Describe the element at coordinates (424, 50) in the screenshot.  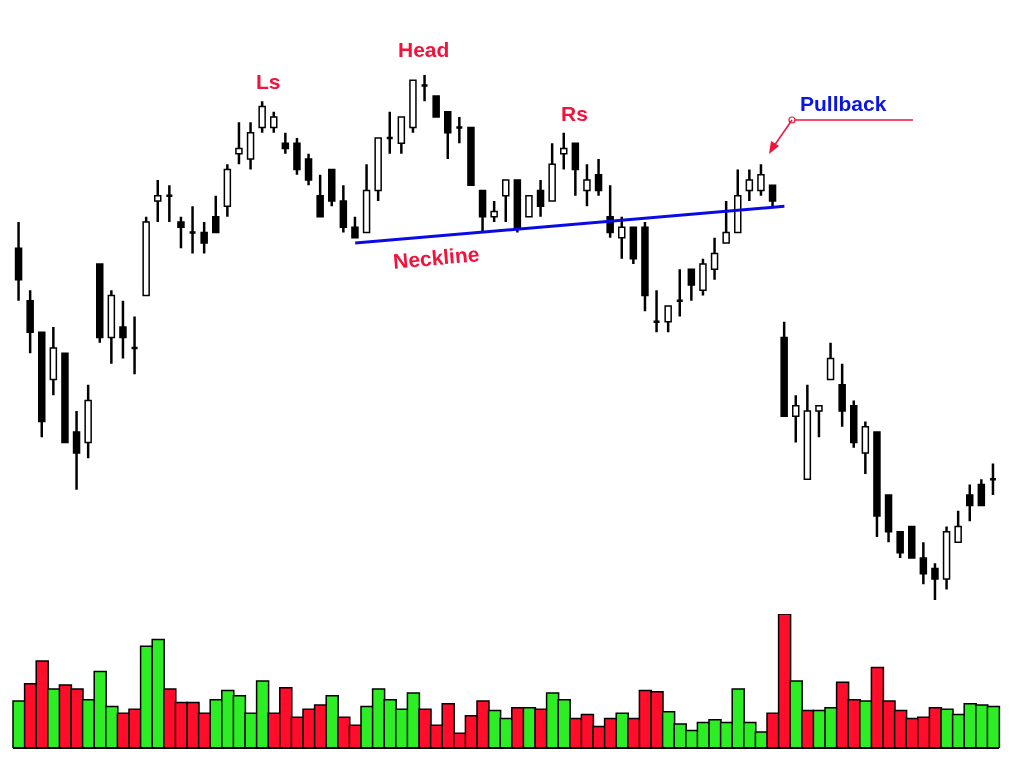
I see `text: Head` at that location.